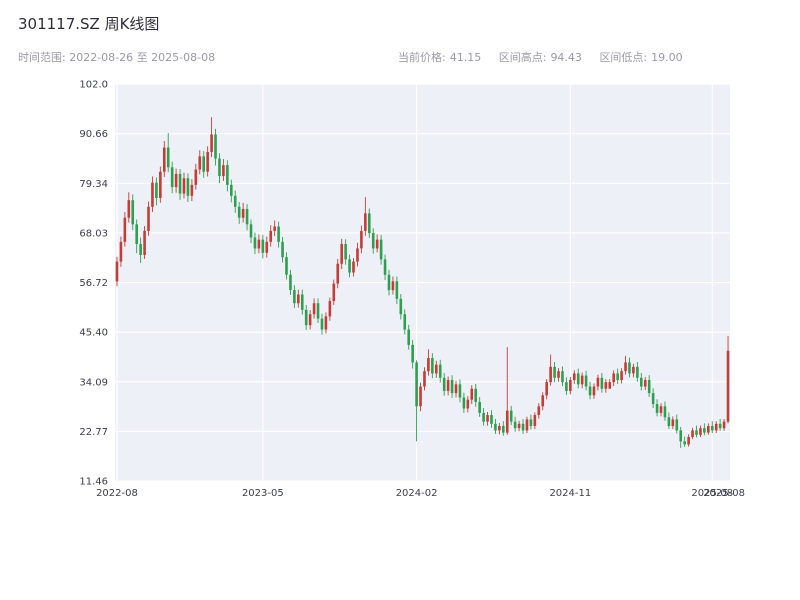 This screenshot has width=800, height=600. Describe the element at coordinates (93, 382) in the screenshot. I see `y-tick-label: 34.09` at that location.